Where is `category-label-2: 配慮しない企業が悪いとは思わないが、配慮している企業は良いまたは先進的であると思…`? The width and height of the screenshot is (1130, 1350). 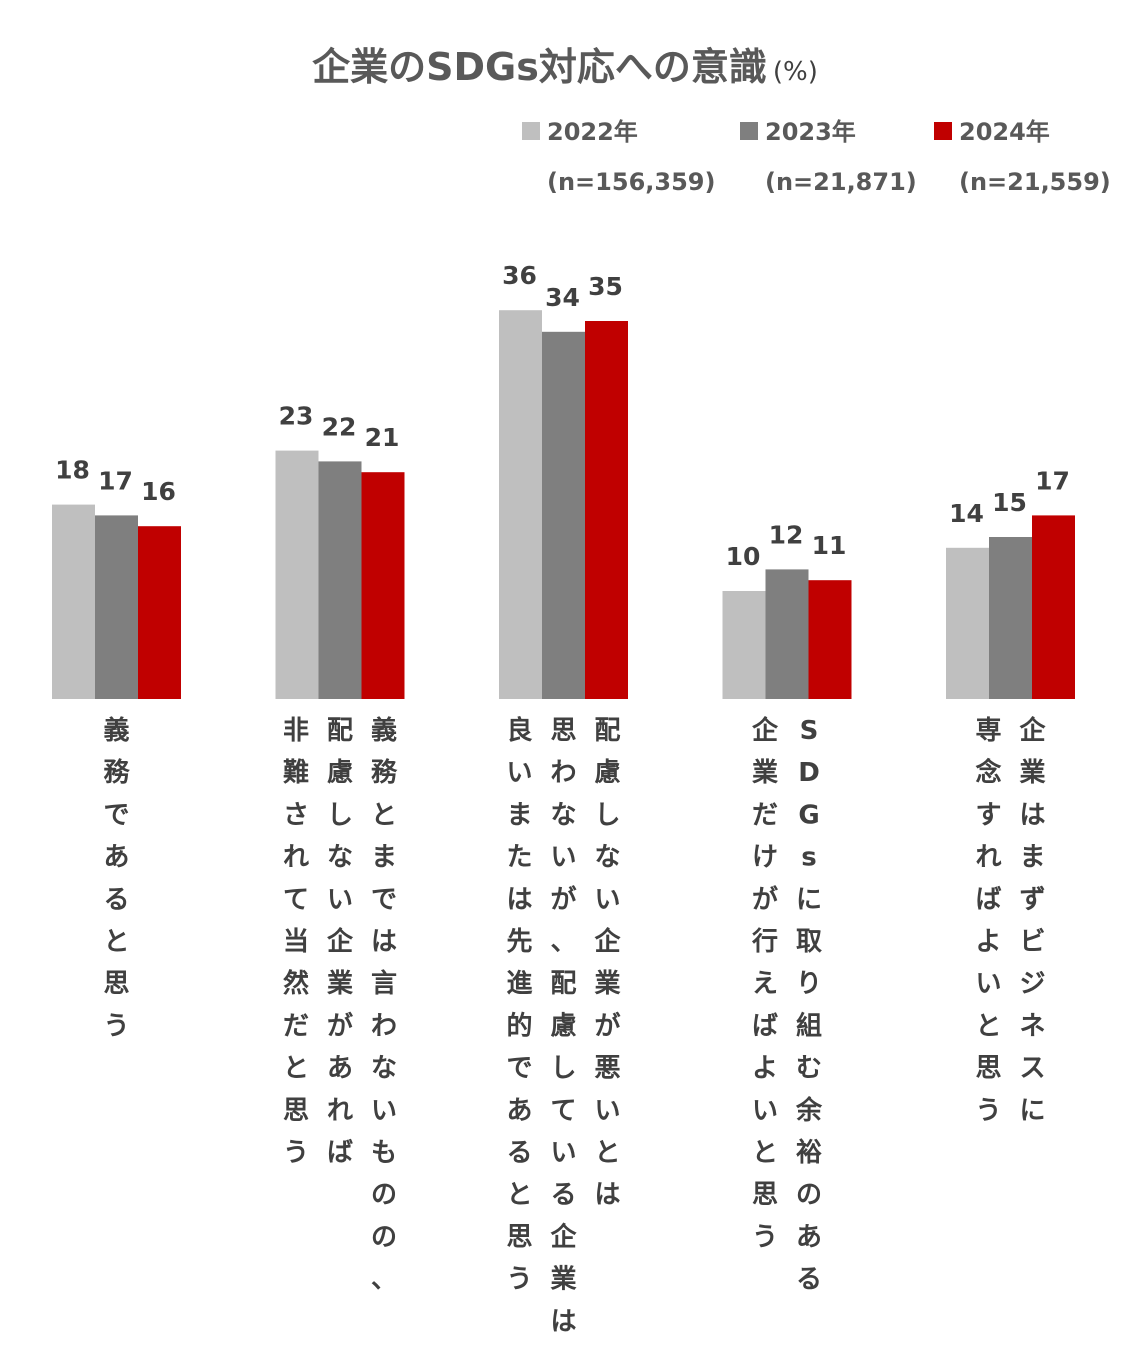 category-label-2: 配慮しない企業が悪いとは思わないが、配慮している企業は良いまたは先進的であると思… is located at coordinates (563, 1026).